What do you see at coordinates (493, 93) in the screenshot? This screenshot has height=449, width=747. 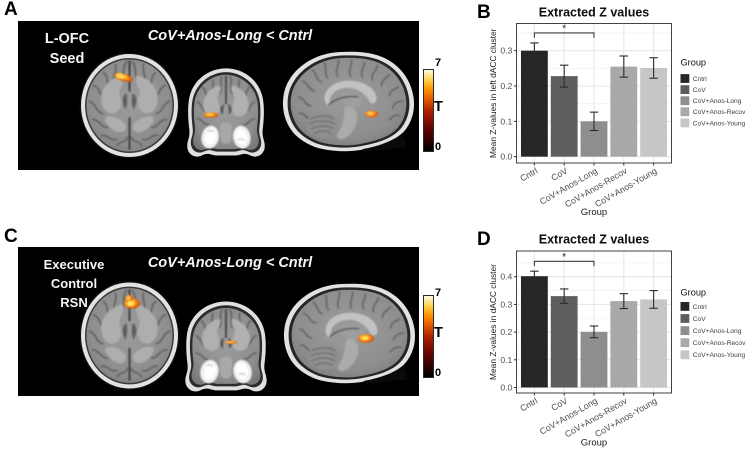 I see `y-axis-title: Mean Z-values in left dACC cluster` at bounding box center [493, 93].